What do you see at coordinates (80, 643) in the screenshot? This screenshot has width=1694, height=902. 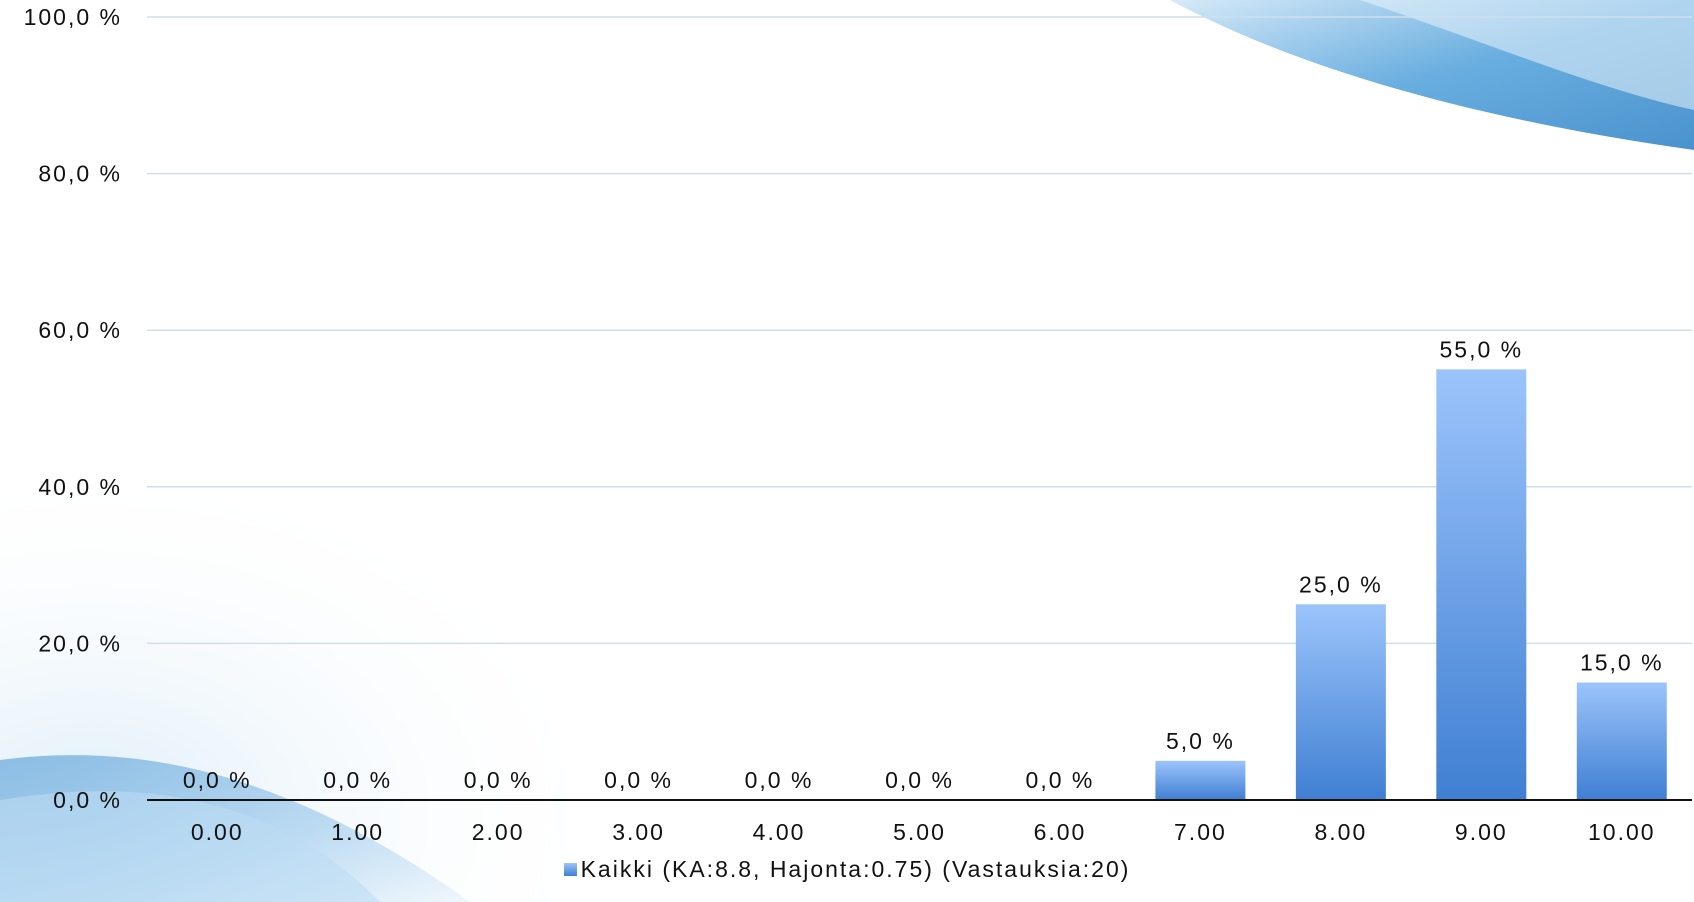 I see `y-tick-label: 20,0 %` at bounding box center [80, 643].